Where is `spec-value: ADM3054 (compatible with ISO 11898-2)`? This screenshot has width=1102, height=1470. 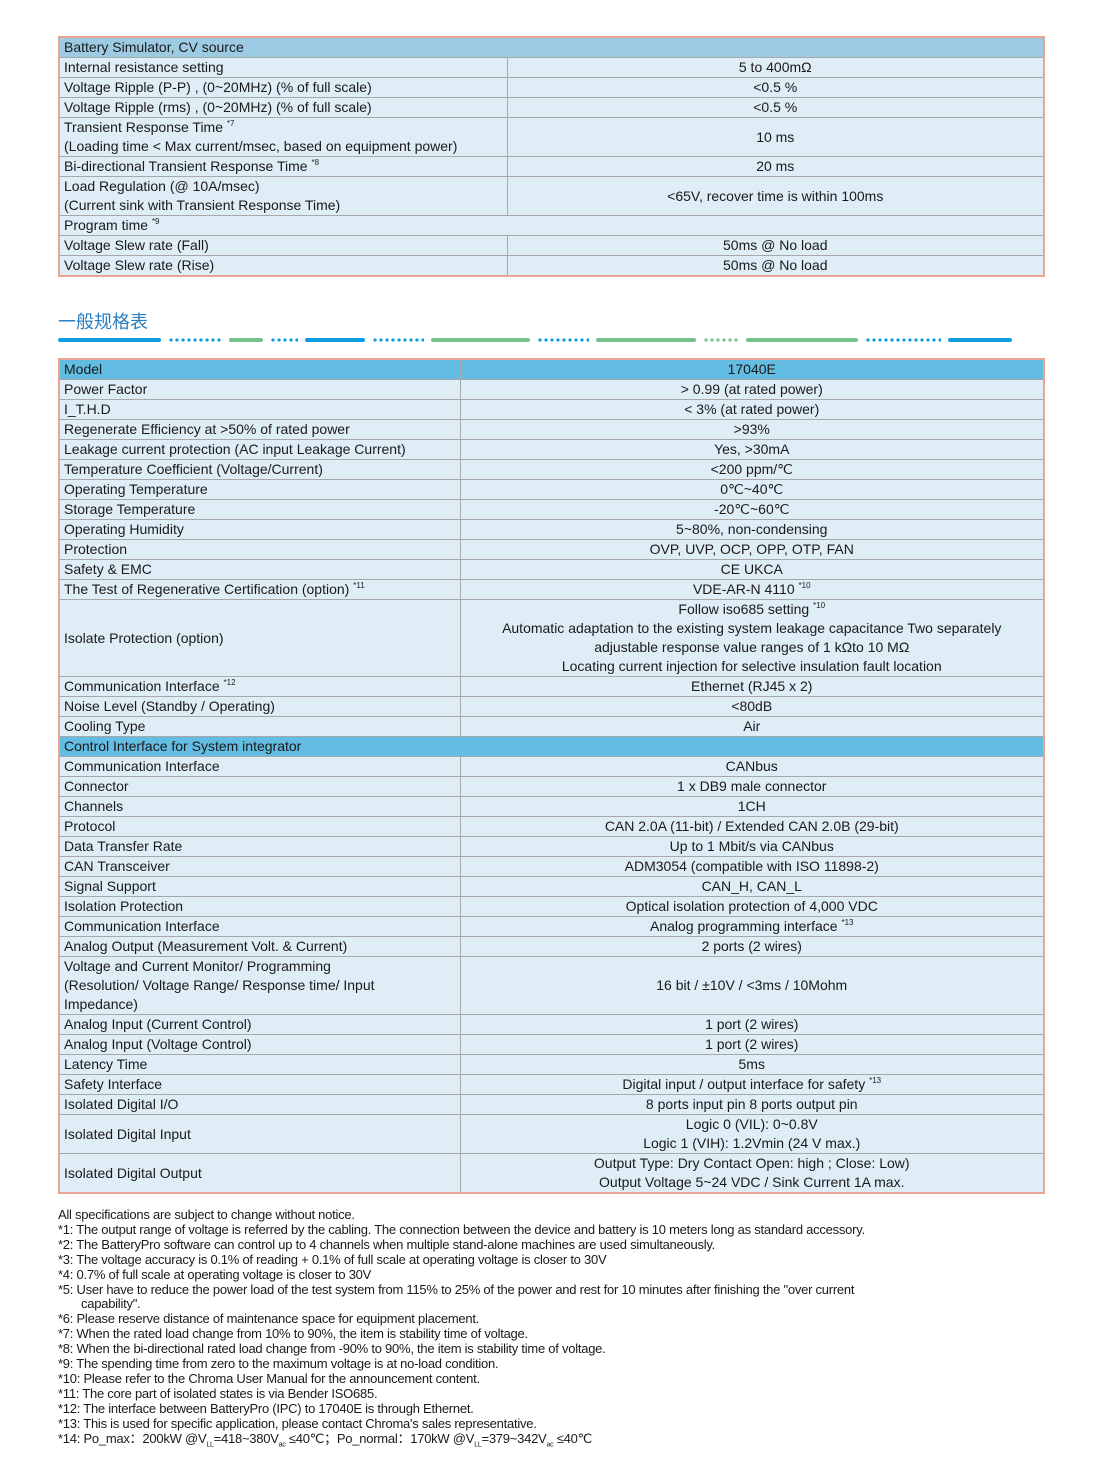
spec-value: ADM3054 (compatible with ISO 11898-2) is located at coordinates (751, 866).